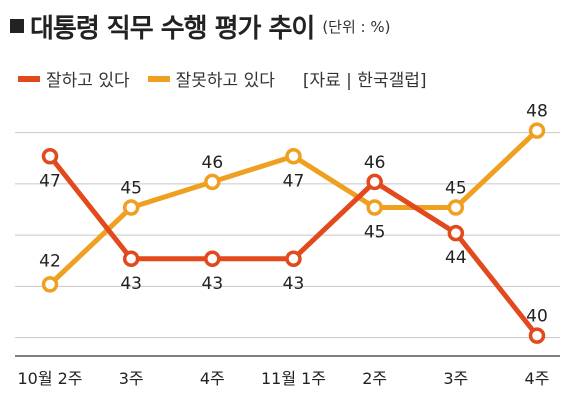 The image size is (571, 400). I want to click on legend-label-bad: 잘못하고 있다, so click(225, 81).